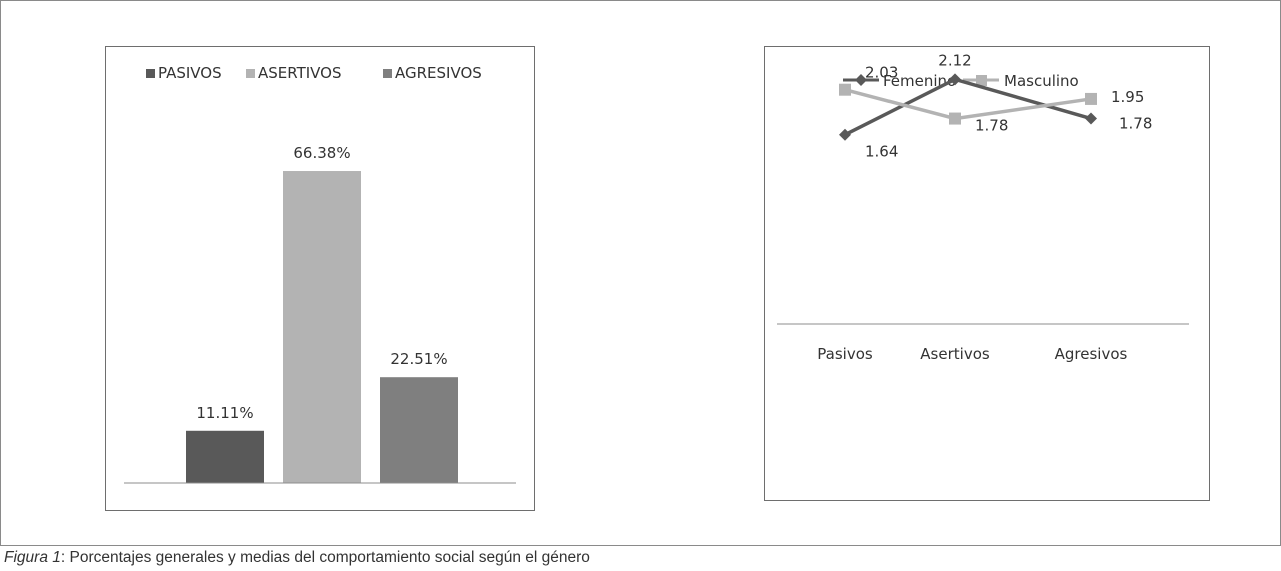  What do you see at coordinates (1041, 81) in the screenshot?
I see `legend-label-masculino: Masculino` at bounding box center [1041, 81].